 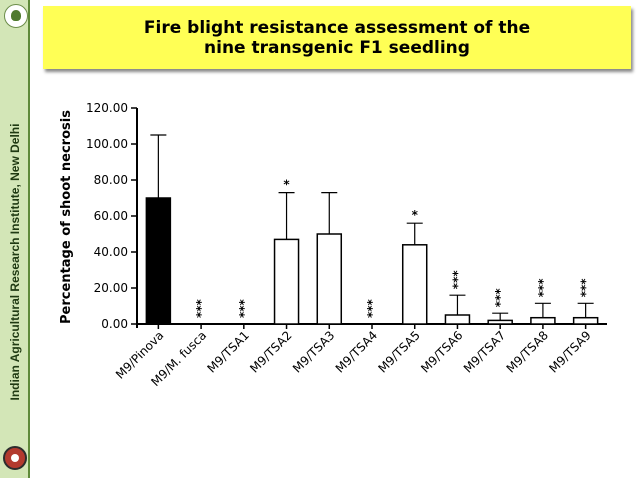 I want to click on category-label: M9/TSA4, so click(x=356, y=351).